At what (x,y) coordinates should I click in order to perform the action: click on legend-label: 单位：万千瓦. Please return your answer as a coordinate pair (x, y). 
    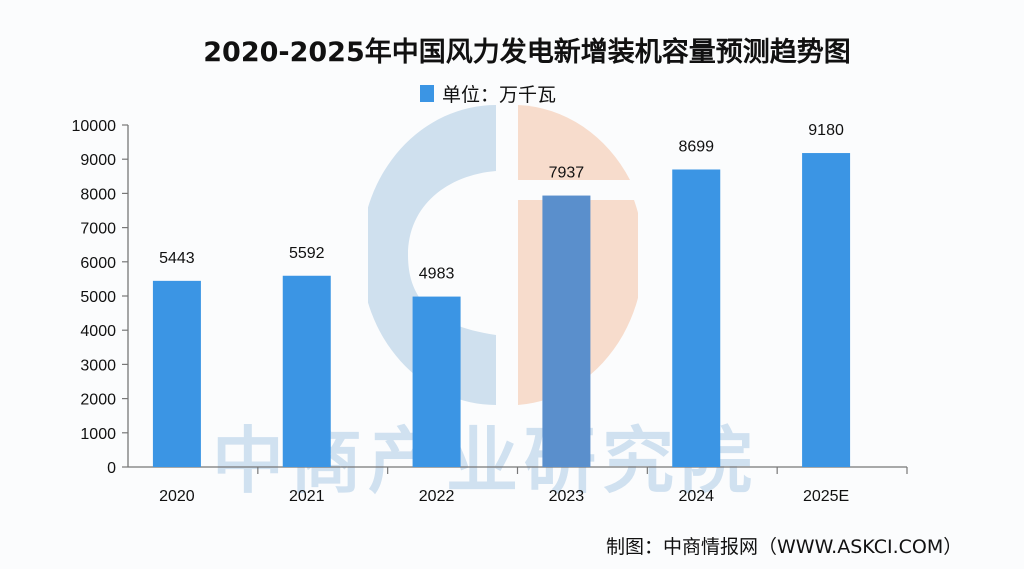
    Looking at the image, I should click on (499, 95).